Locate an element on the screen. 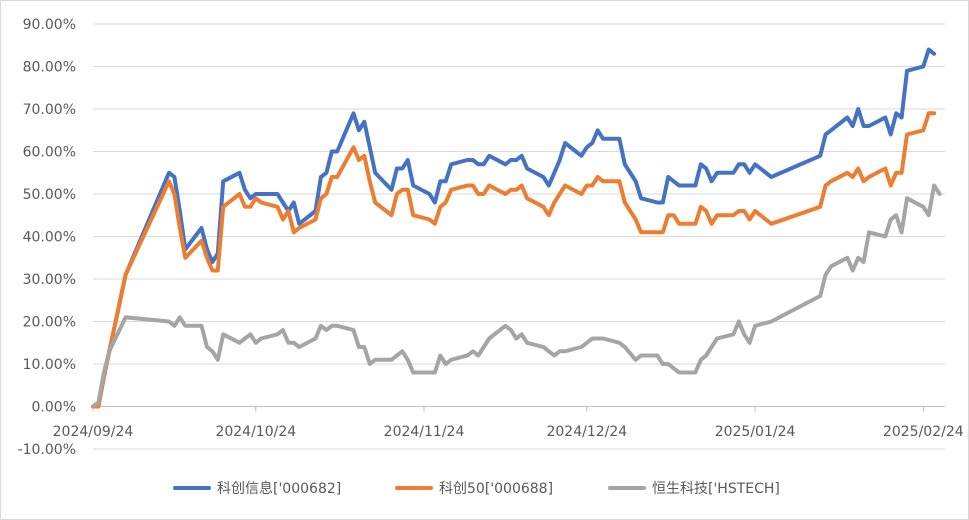 This screenshot has width=969, height=520. y-tick-label: 60.00% is located at coordinates (49, 153).